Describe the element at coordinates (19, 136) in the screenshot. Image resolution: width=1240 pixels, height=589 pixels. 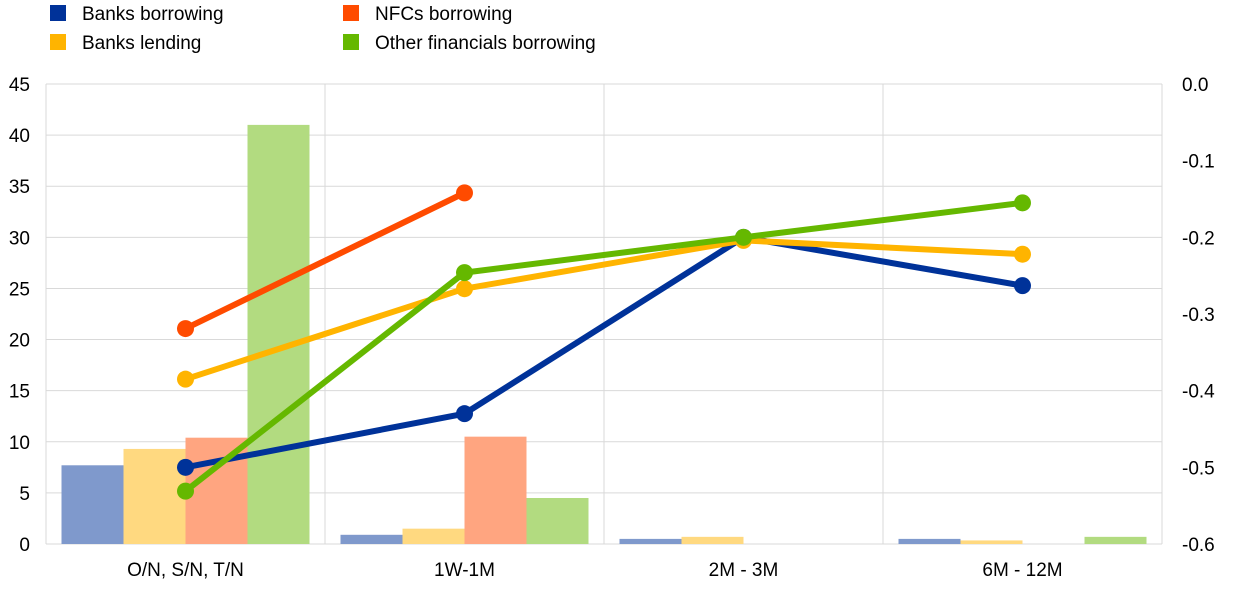
I see `left-tick-label: 40` at that location.